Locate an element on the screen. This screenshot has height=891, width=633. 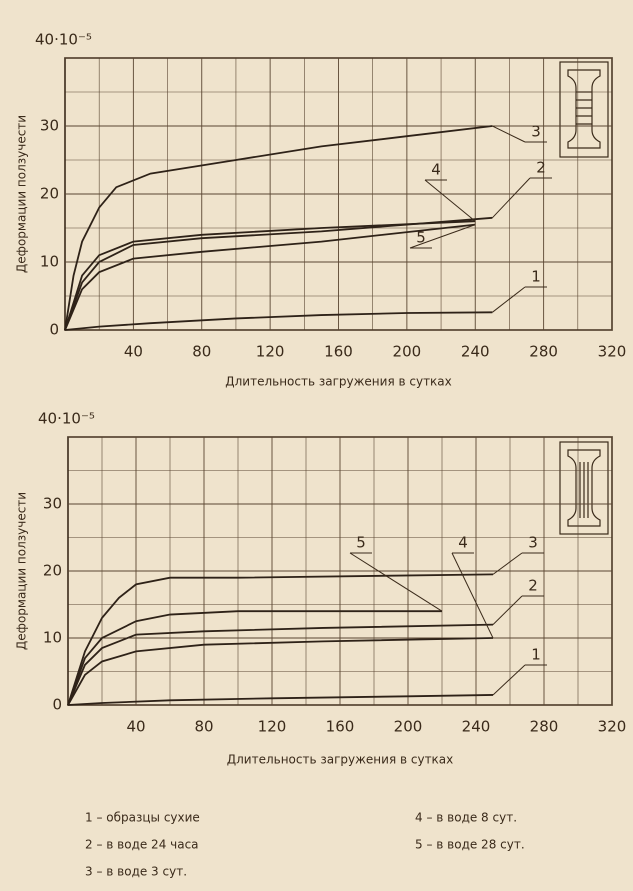
legend-item: 2 – в воде 24 часа is located at coordinates (142, 845).